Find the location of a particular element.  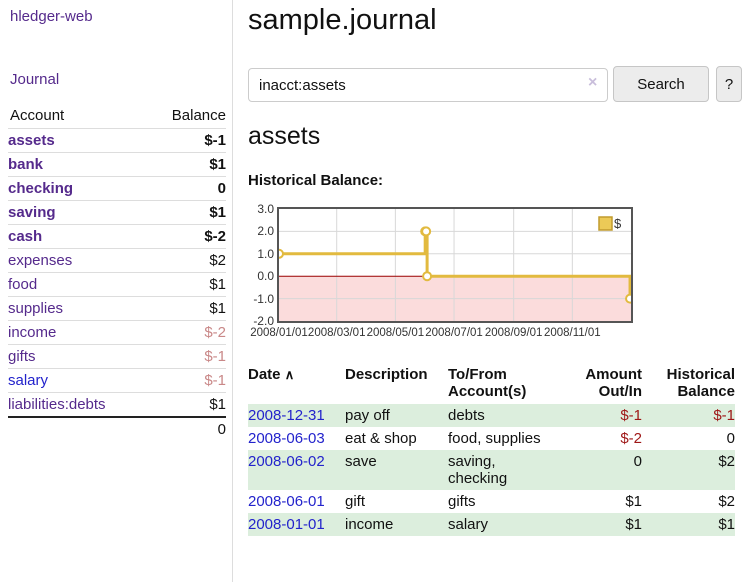

account-heading: assets is located at coordinates (284, 136).